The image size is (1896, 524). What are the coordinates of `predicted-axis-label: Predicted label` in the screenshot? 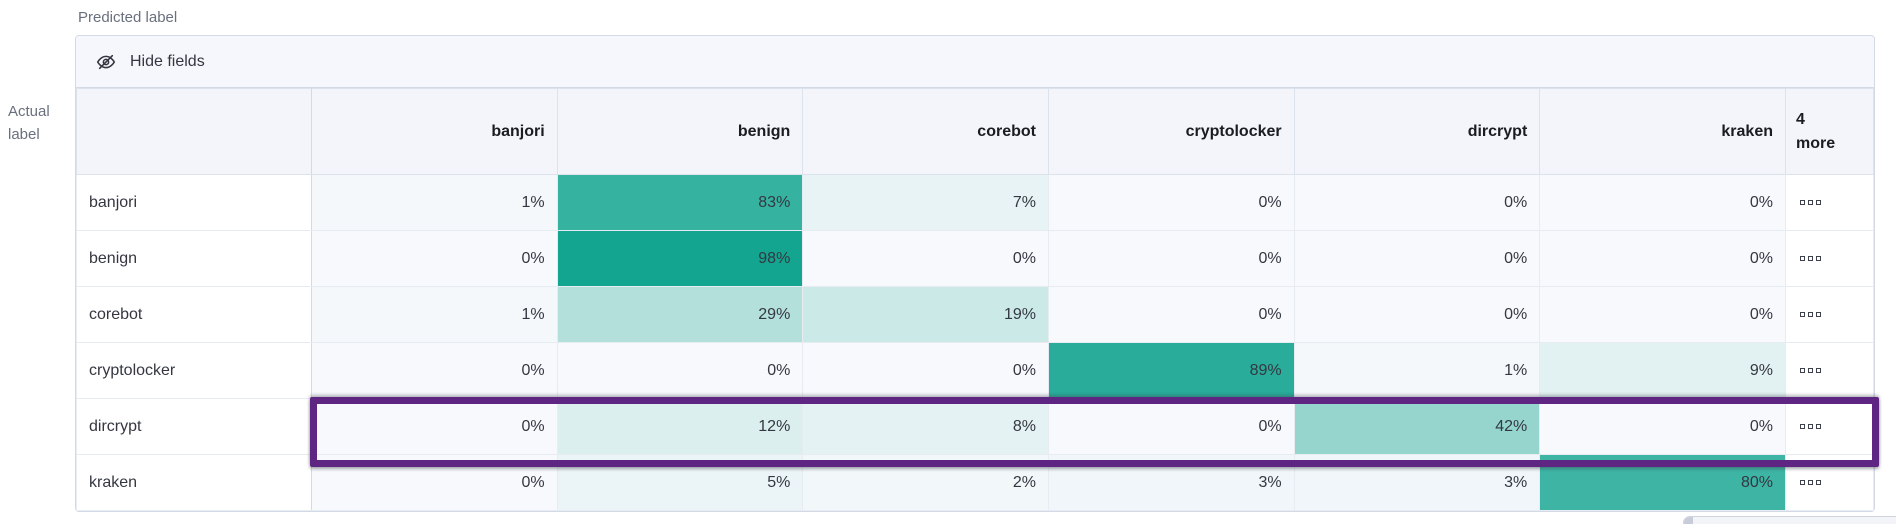 It's located at (128, 17).